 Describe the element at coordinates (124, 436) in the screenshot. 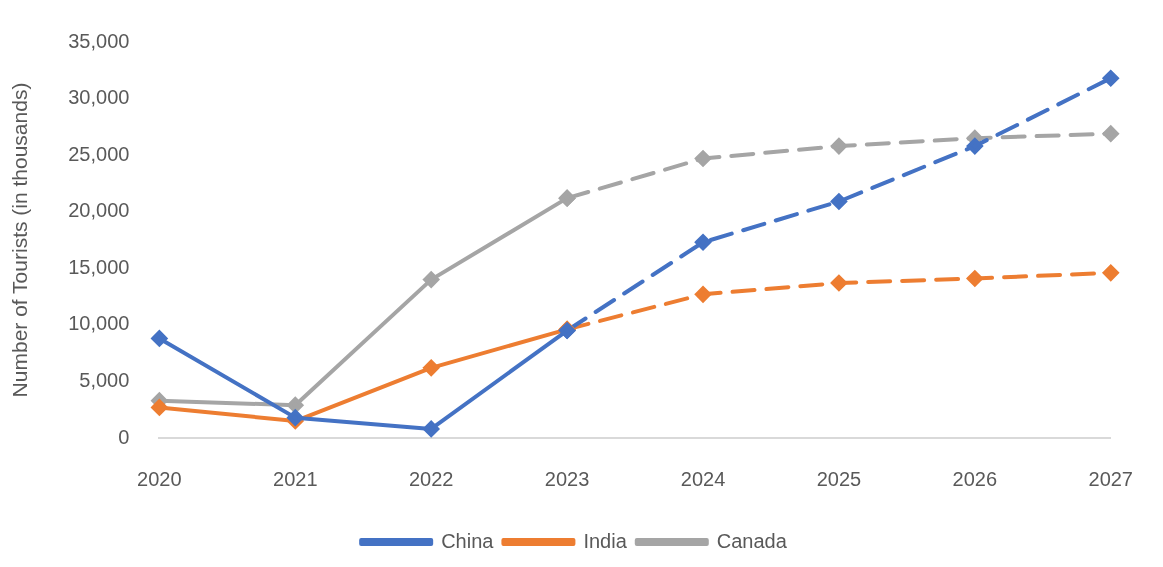

I see `y-tick-label: 0` at that location.